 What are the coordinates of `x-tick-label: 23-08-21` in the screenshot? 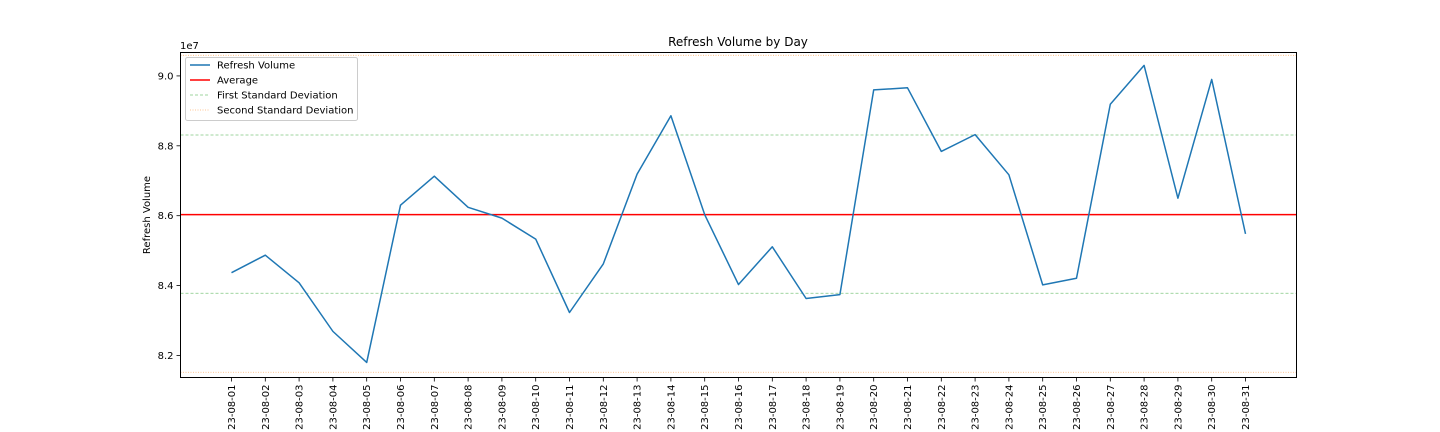 It's located at (908, 407).